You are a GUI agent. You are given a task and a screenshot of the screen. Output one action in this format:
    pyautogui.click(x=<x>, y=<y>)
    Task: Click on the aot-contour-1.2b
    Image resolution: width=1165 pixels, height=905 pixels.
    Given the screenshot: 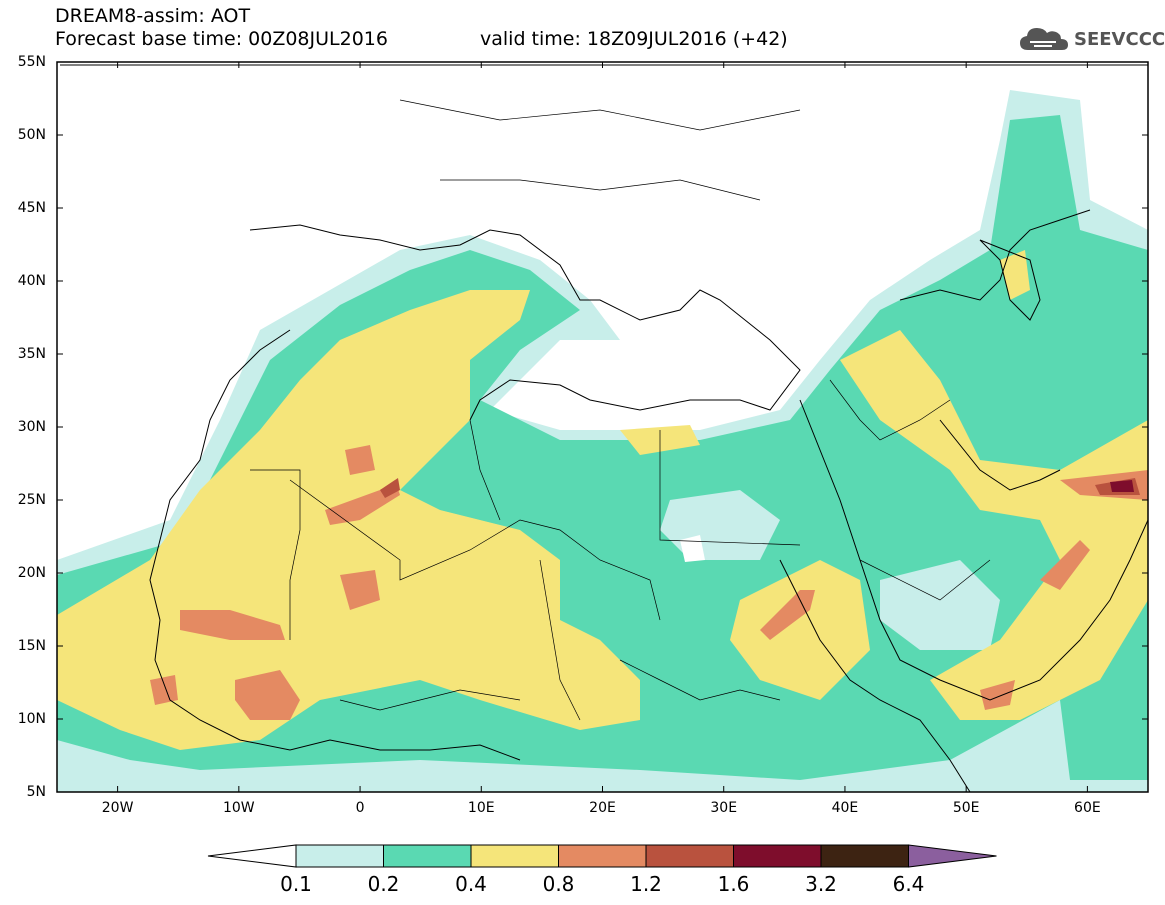 What is the action you would take?
    pyautogui.click(x=390, y=488)
    